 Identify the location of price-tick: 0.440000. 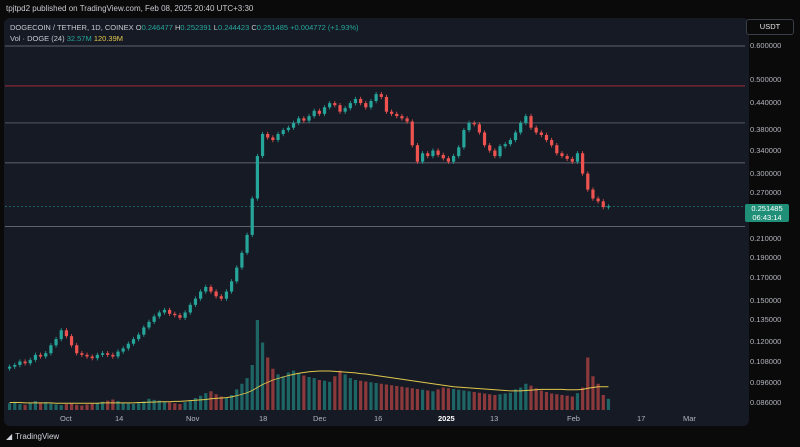
(766, 103).